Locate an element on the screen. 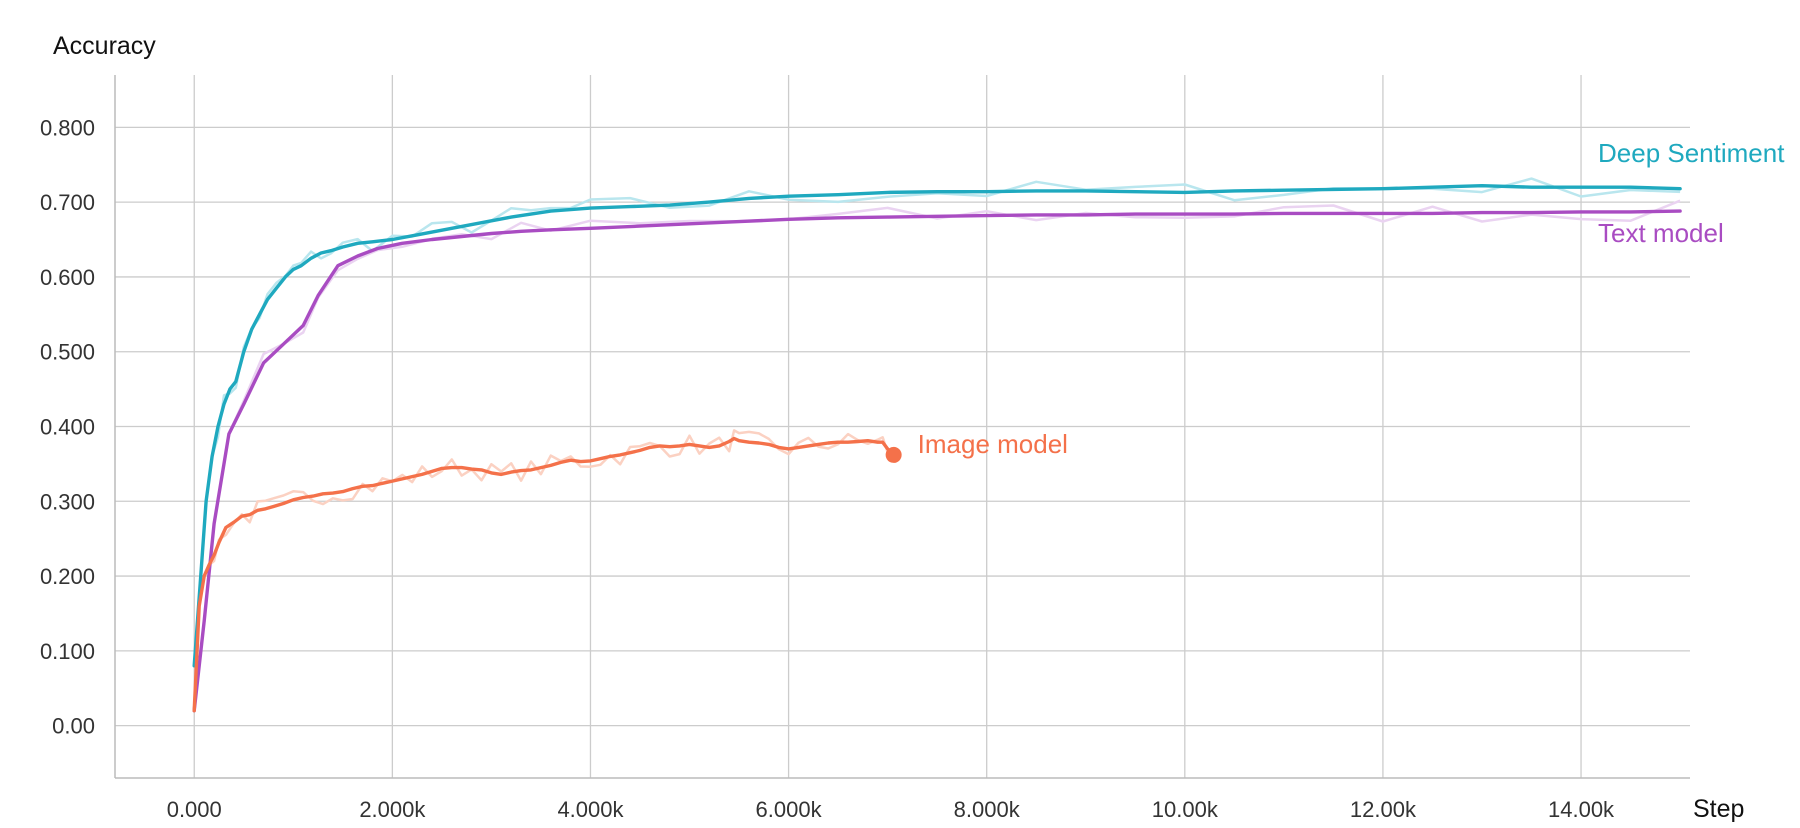 This screenshot has height=828, width=1800. y-tick-label: 0.200 is located at coordinates (67, 576).